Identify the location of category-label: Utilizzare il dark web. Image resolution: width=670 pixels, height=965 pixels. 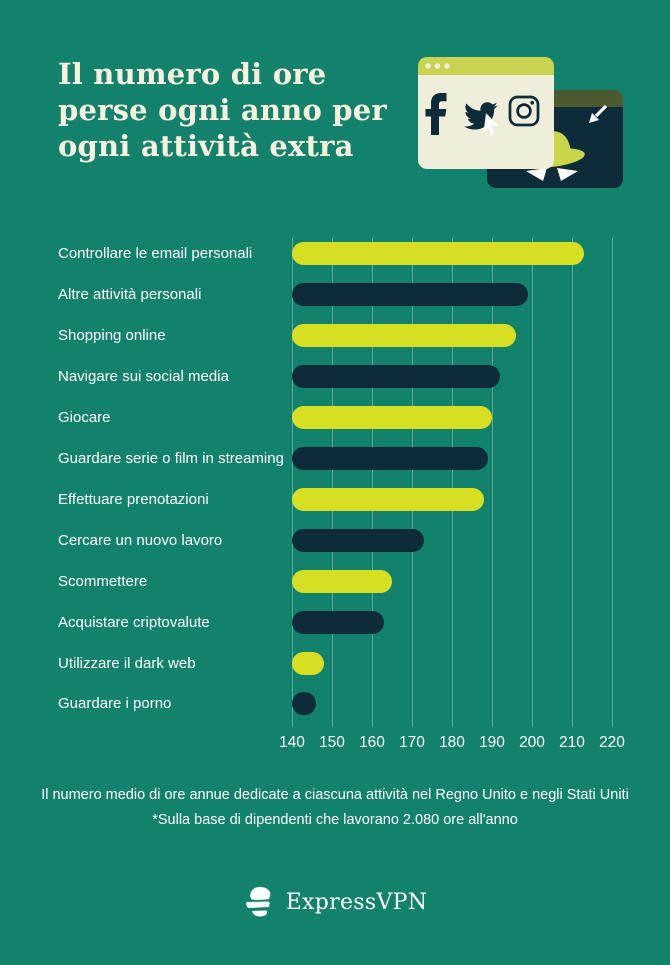
(127, 663).